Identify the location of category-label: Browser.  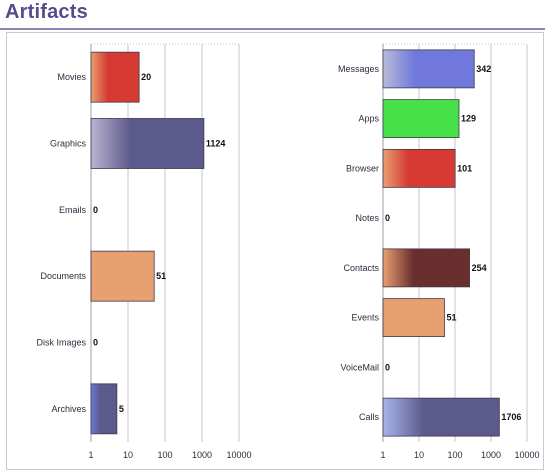
(362, 168).